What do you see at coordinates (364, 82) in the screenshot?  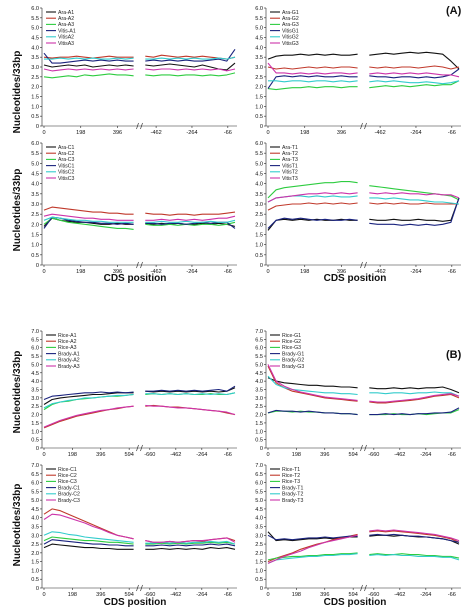 I see `series-line-vitisg2` at bounding box center [364, 82].